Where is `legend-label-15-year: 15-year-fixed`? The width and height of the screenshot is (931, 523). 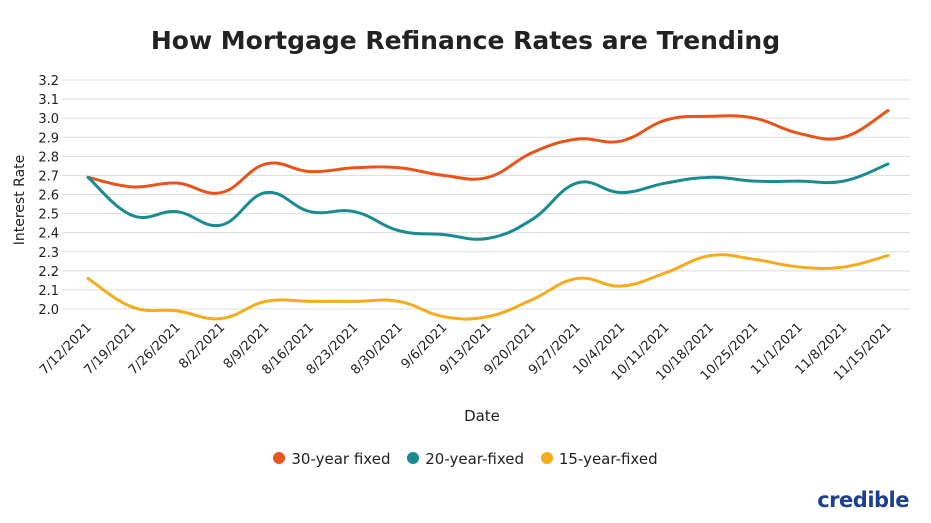 legend-label-15-year: 15-year-fixed is located at coordinates (608, 459).